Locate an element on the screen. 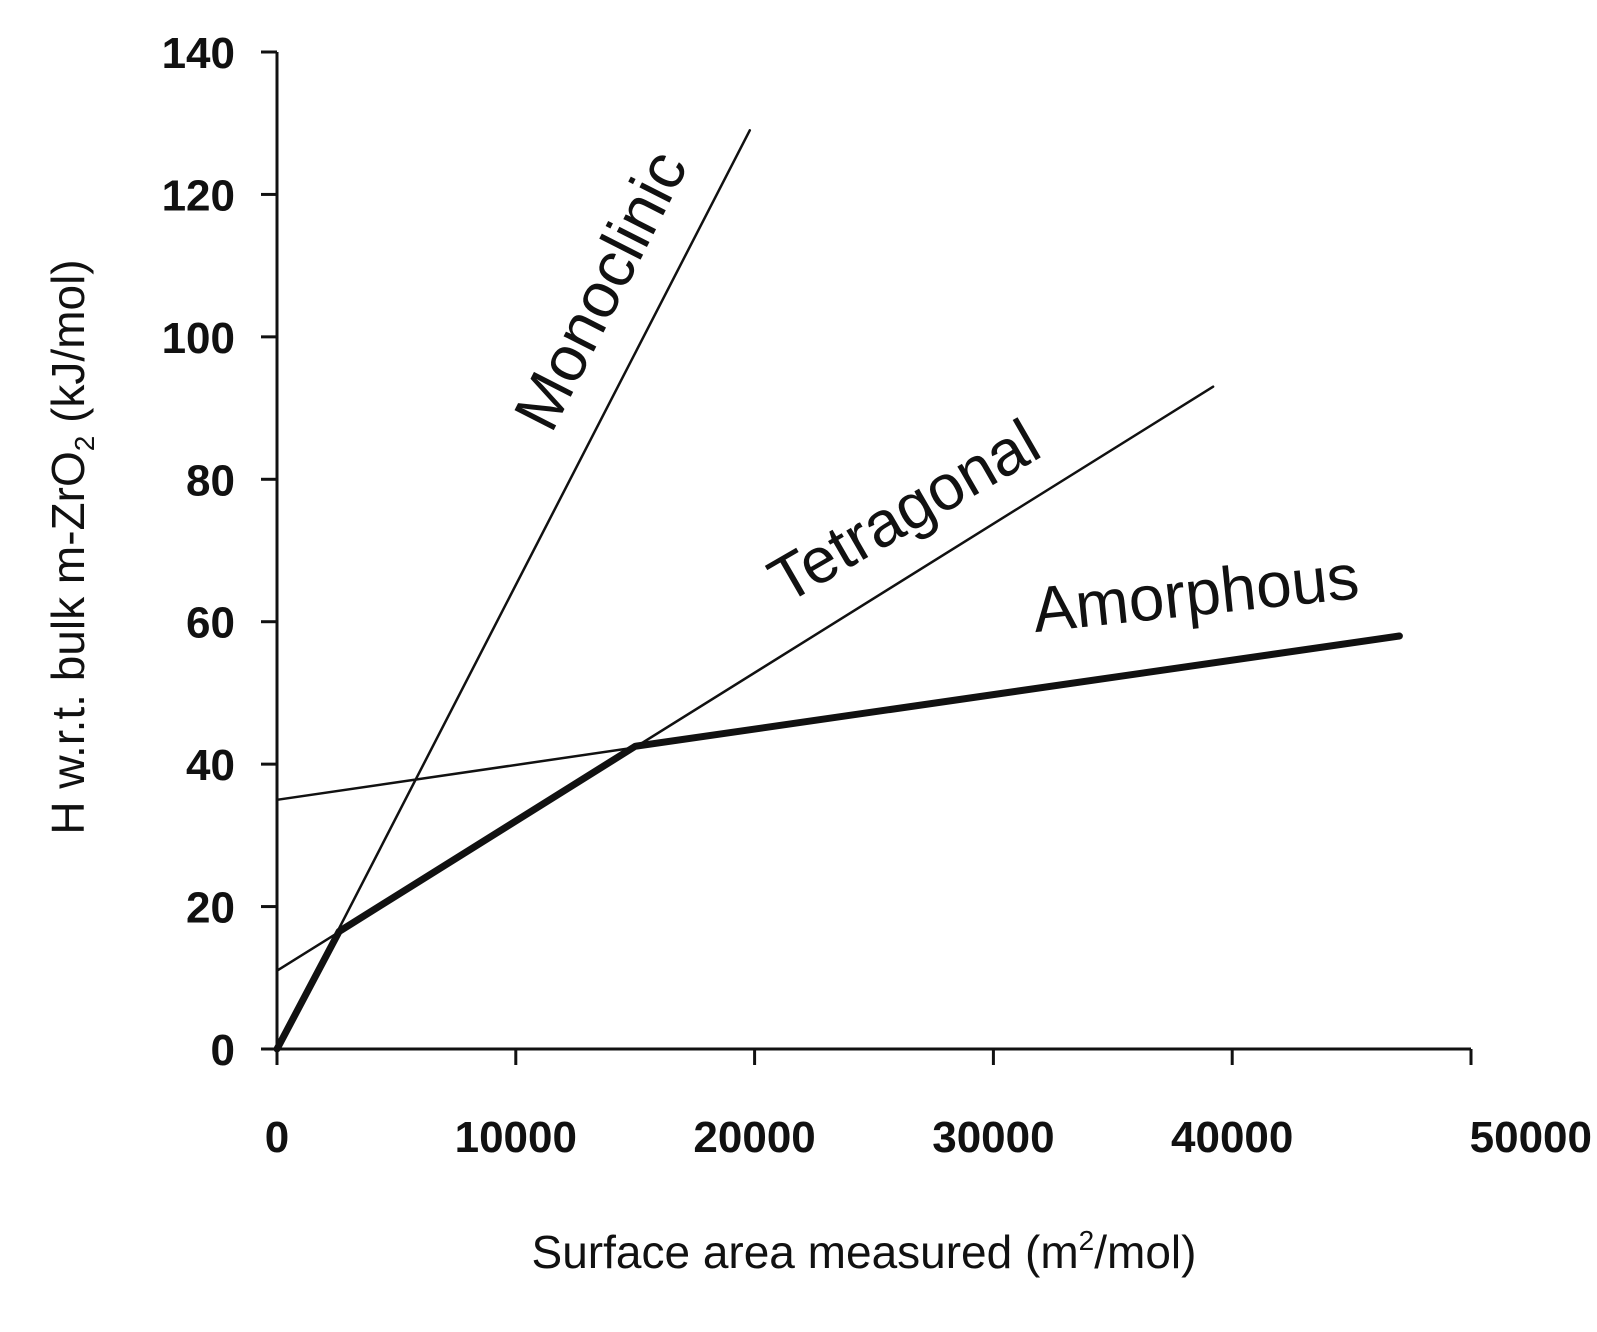 The width and height of the screenshot is (1597, 1332). x-tick-label: 40000 is located at coordinates (1232, 1137).